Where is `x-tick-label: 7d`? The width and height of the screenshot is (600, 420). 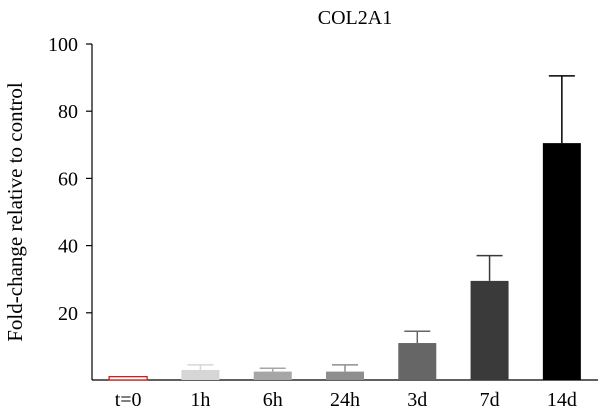
x-tick-label: 7d is located at coordinates (490, 400).